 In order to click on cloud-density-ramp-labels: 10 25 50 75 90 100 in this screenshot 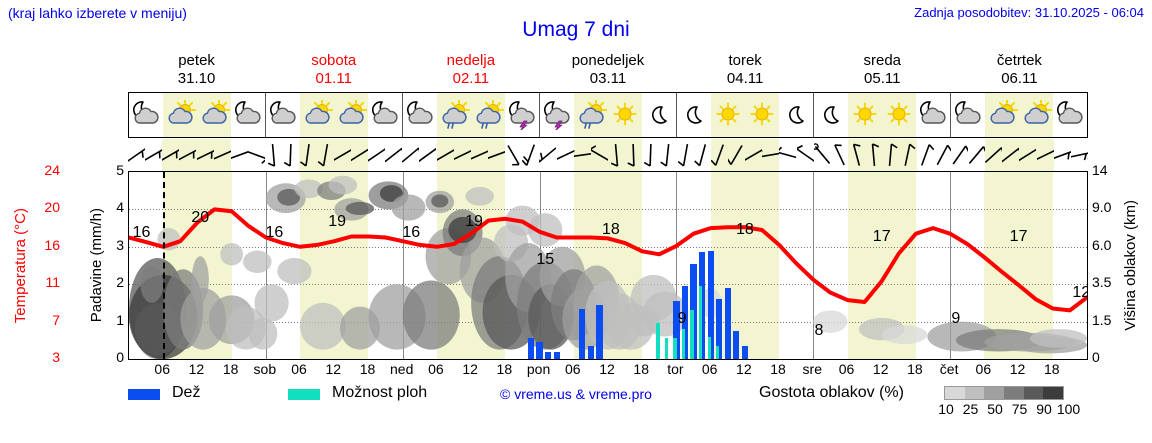, I will do `click(1007, 410)`.